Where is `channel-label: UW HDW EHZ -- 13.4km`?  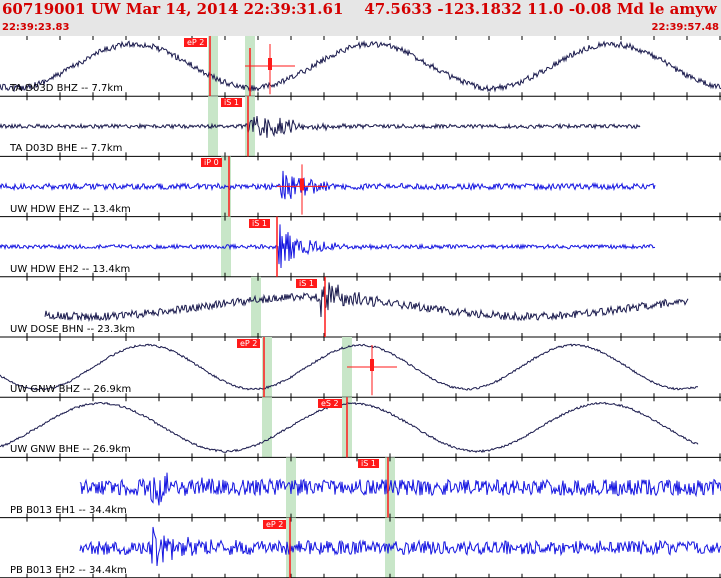
channel-label: UW HDW EHZ -- 13.4km is located at coordinates (70, 209).